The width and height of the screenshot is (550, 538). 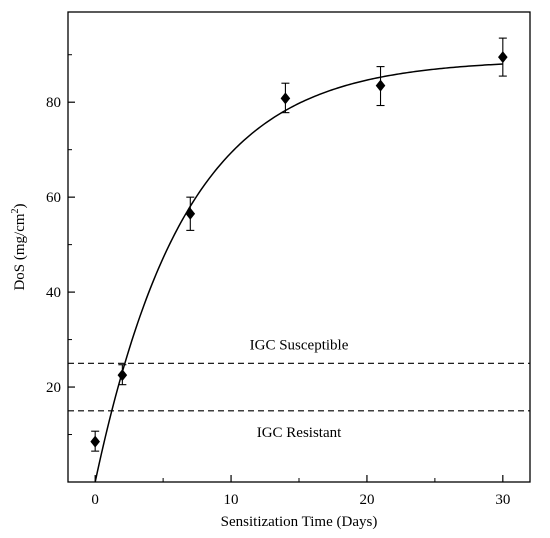 I want to click on y-tick-label: 80, so click(x=53, y=103).